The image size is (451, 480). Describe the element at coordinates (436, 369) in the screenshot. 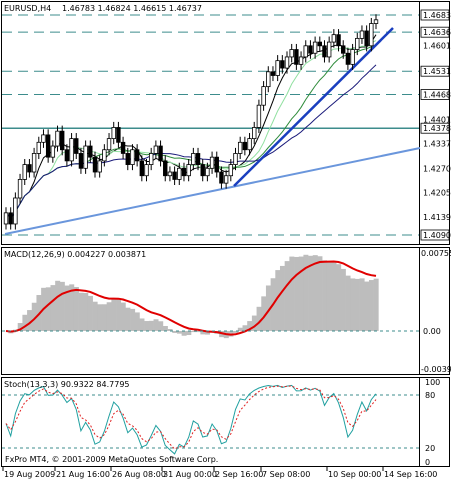

I see `macd-scale-bottom: -0.003908` at that location.